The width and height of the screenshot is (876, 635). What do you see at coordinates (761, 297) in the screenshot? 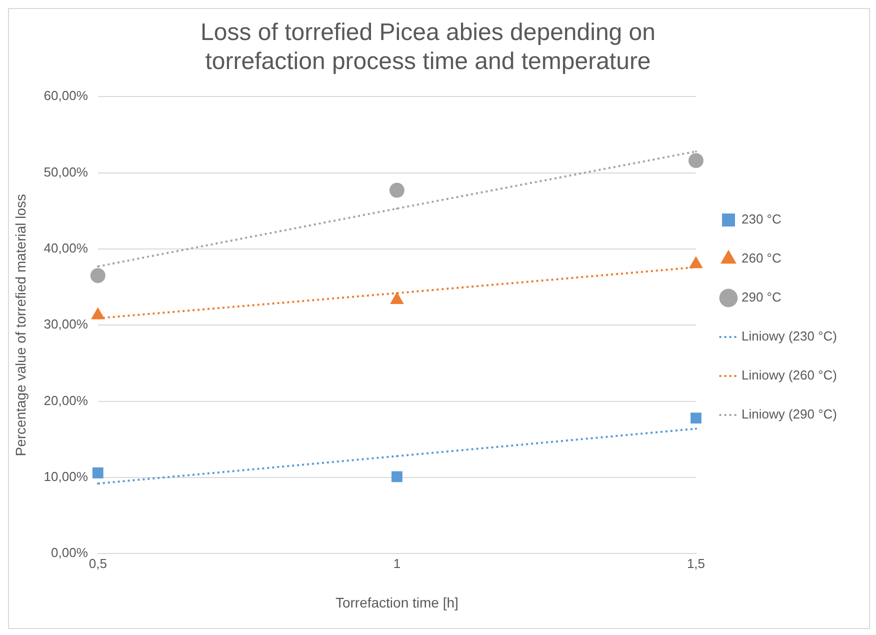
I see `legend-label: 290 °C` at bounding box center [761, 297].